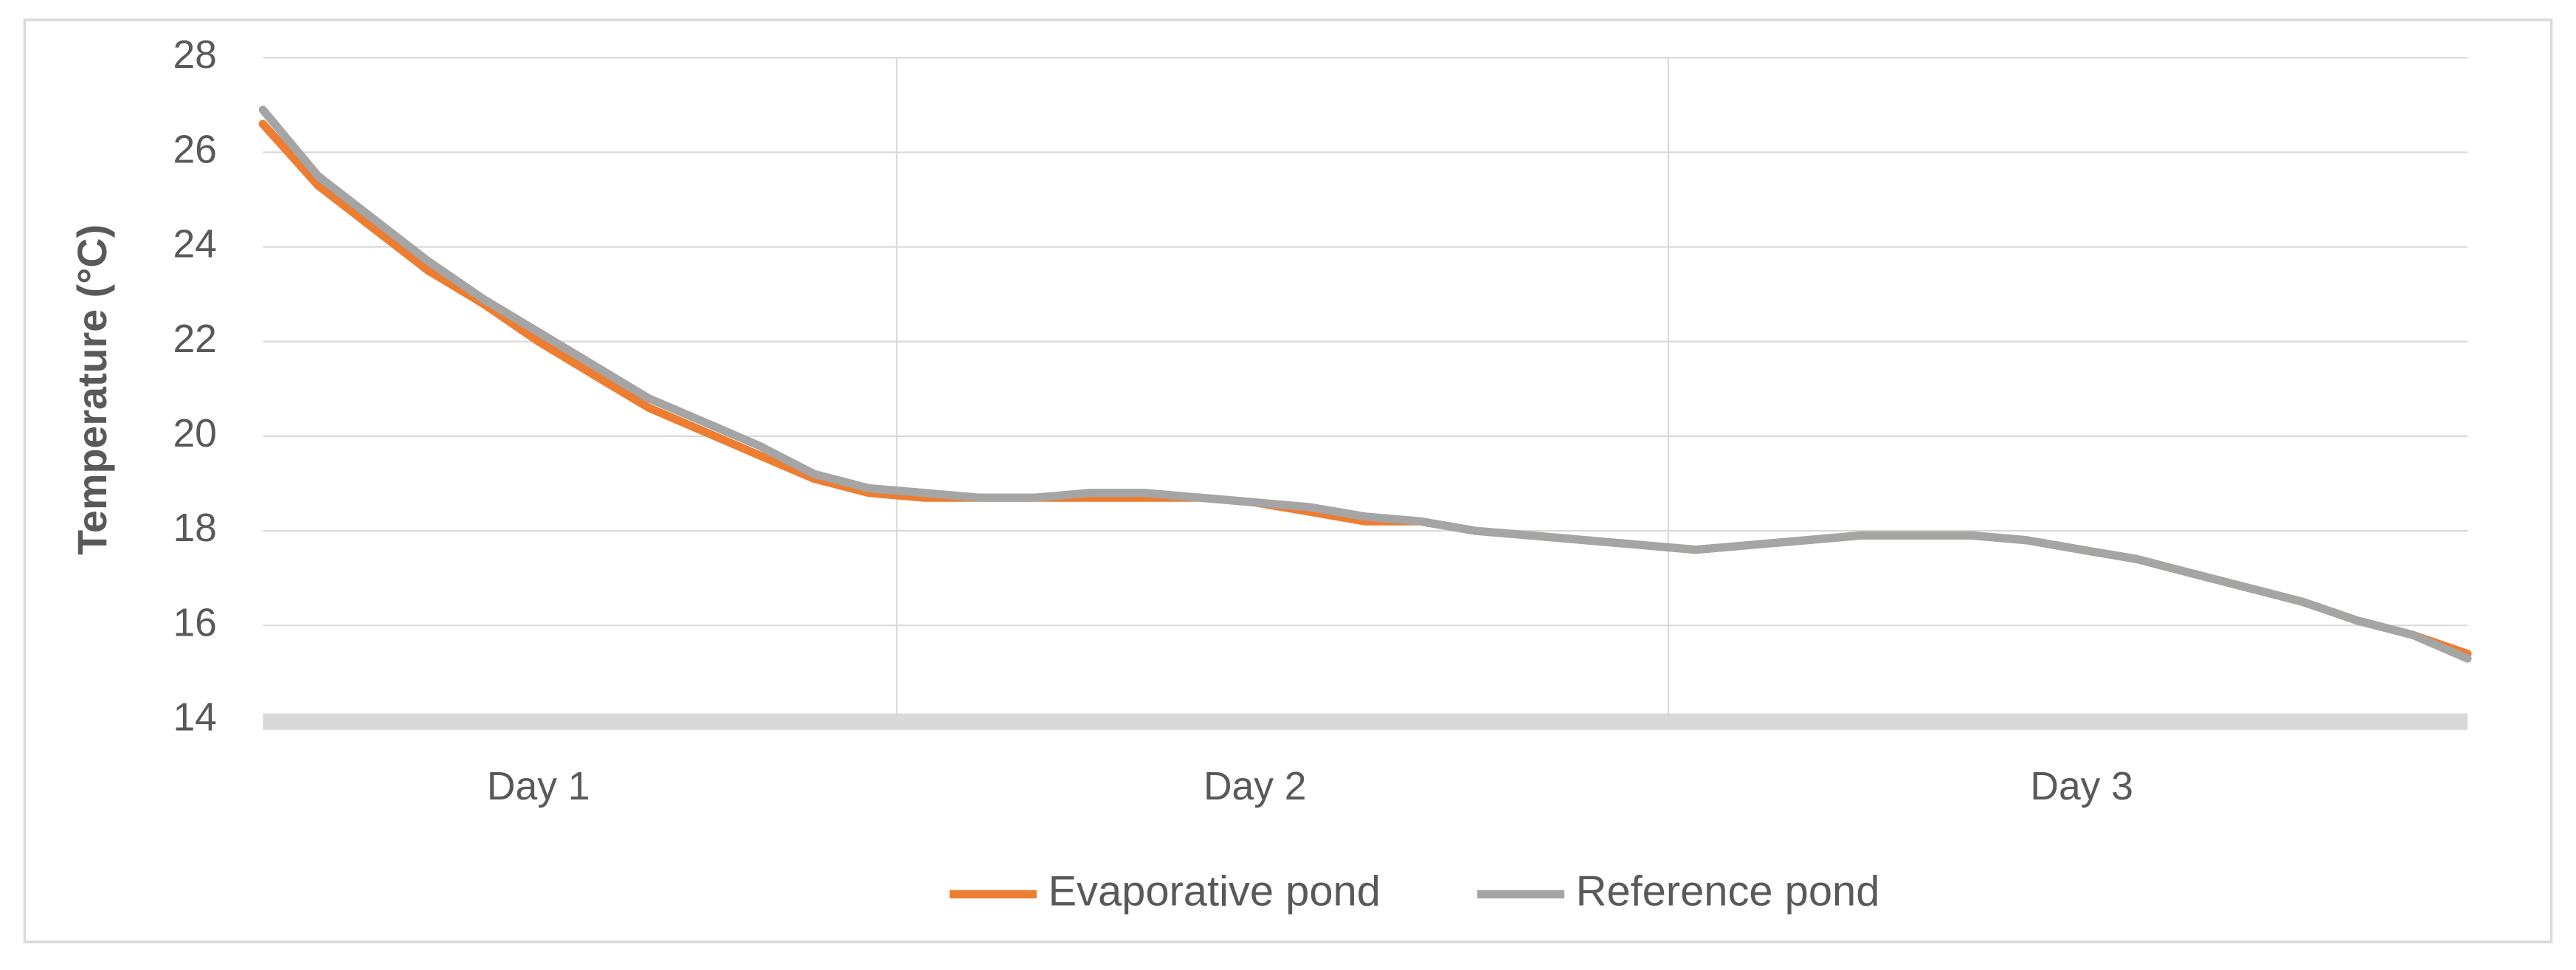  I want to click on y-axis-title: Temperature (°C), so click(92, 389).